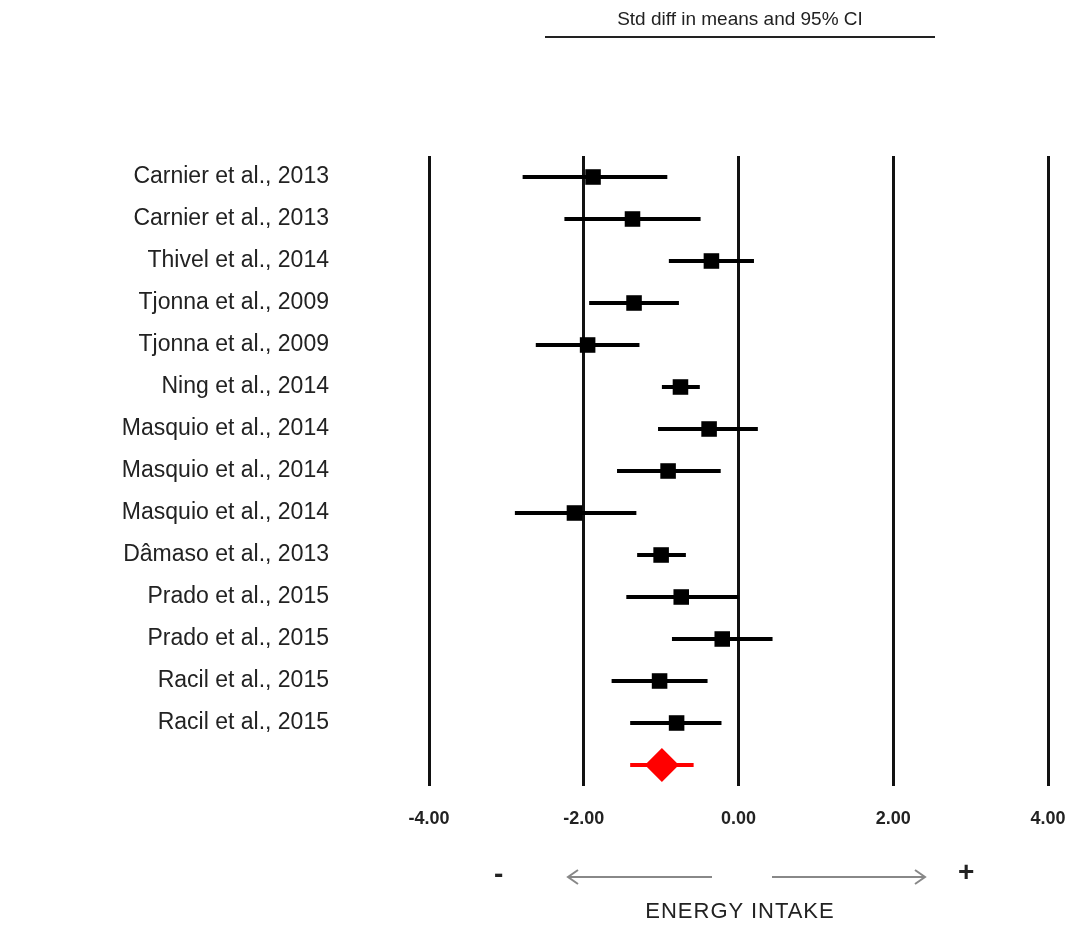 This screenshot has width=1091, height=935. What do you see at coordinates (740, 23) in the screenshot?
I see `chart-title: Std diff in means and 95% CI` at bounding box center [740, 23].